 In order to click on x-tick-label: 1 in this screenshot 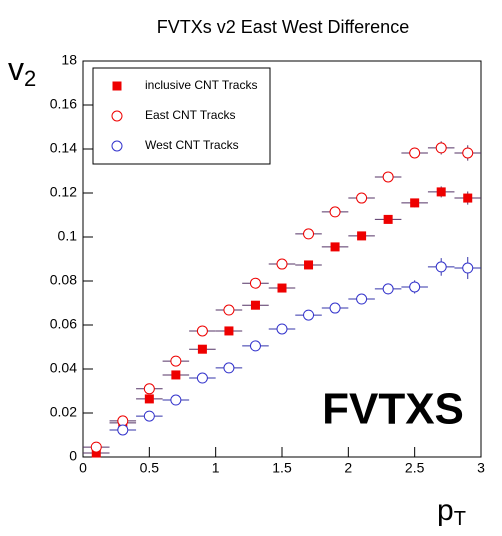, I will do `click(216, 468)`.